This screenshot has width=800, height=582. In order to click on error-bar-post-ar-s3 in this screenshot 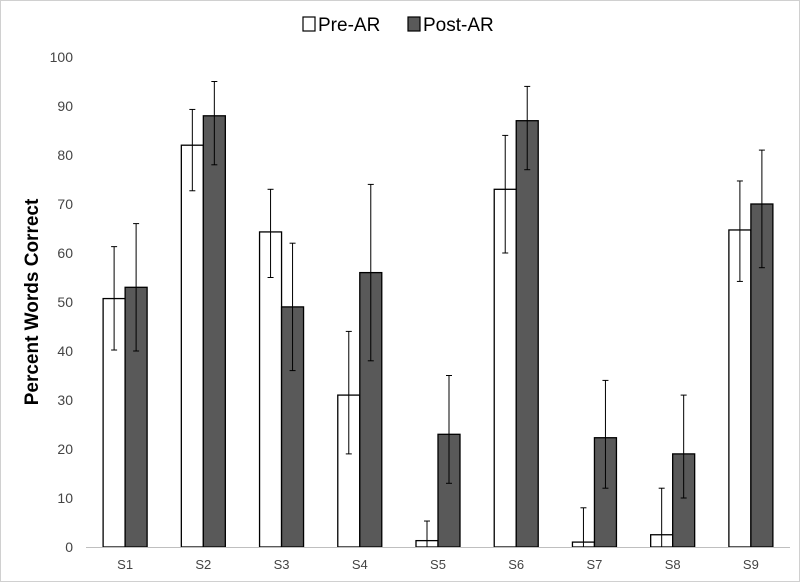, I will do `click(292, 307)`.